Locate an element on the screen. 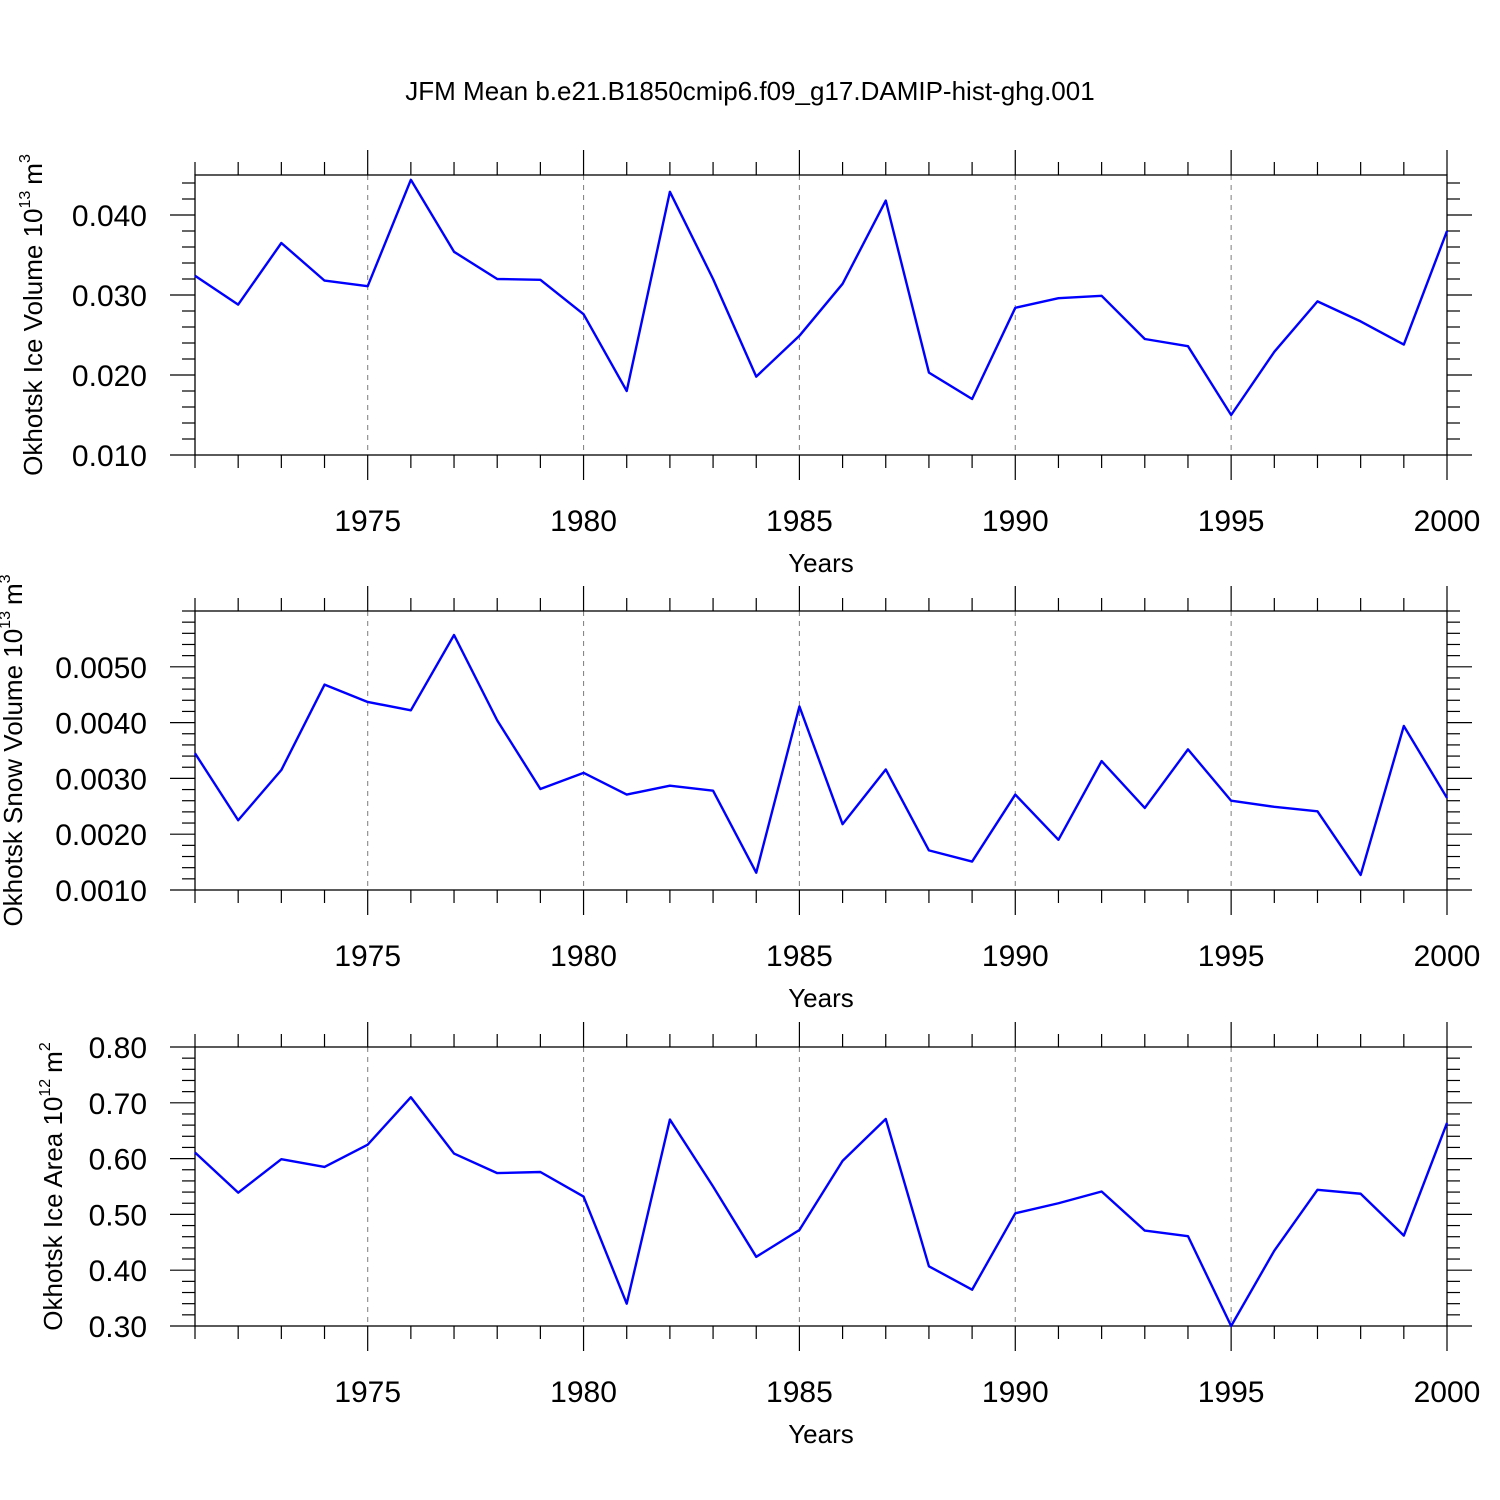  y-tick-label: 0.40 is located at coordinates (118, 1271).